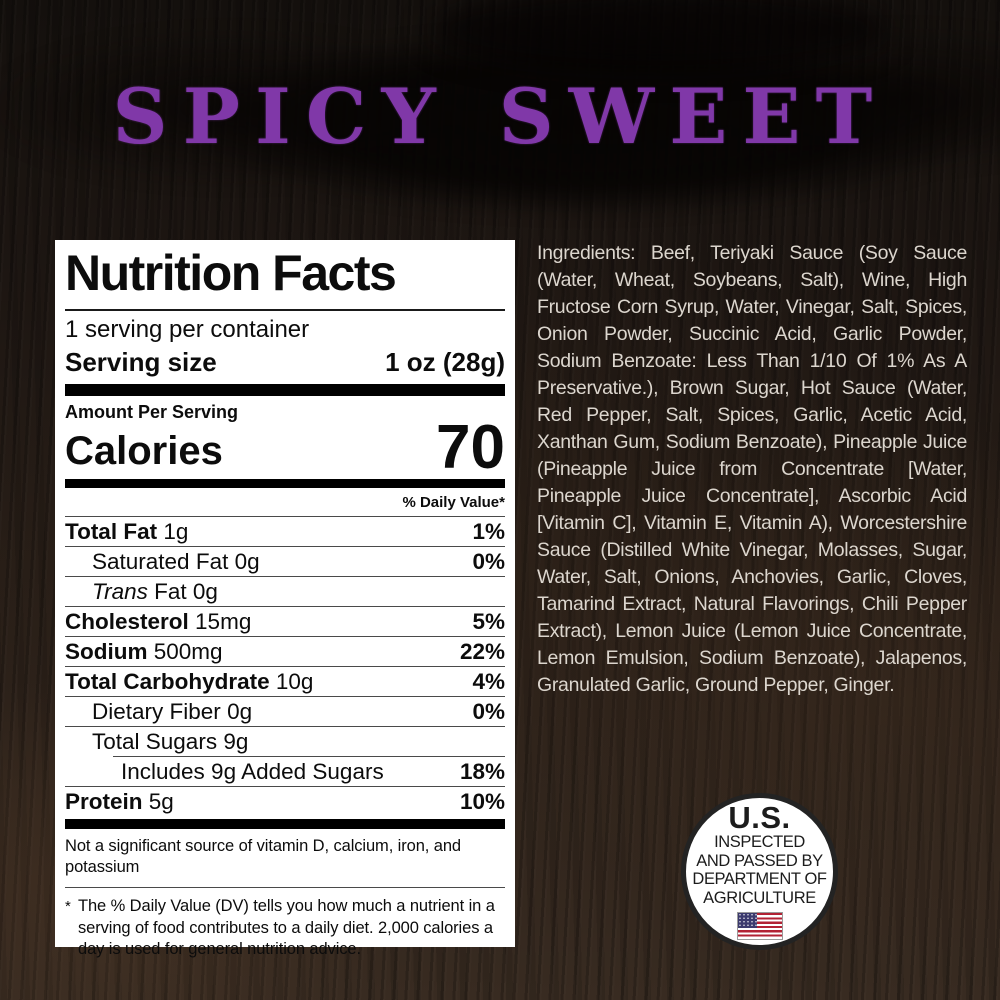  I want to click on nutrient-row-total-fat: Total Fat 1g 1%, so click(285, 531).